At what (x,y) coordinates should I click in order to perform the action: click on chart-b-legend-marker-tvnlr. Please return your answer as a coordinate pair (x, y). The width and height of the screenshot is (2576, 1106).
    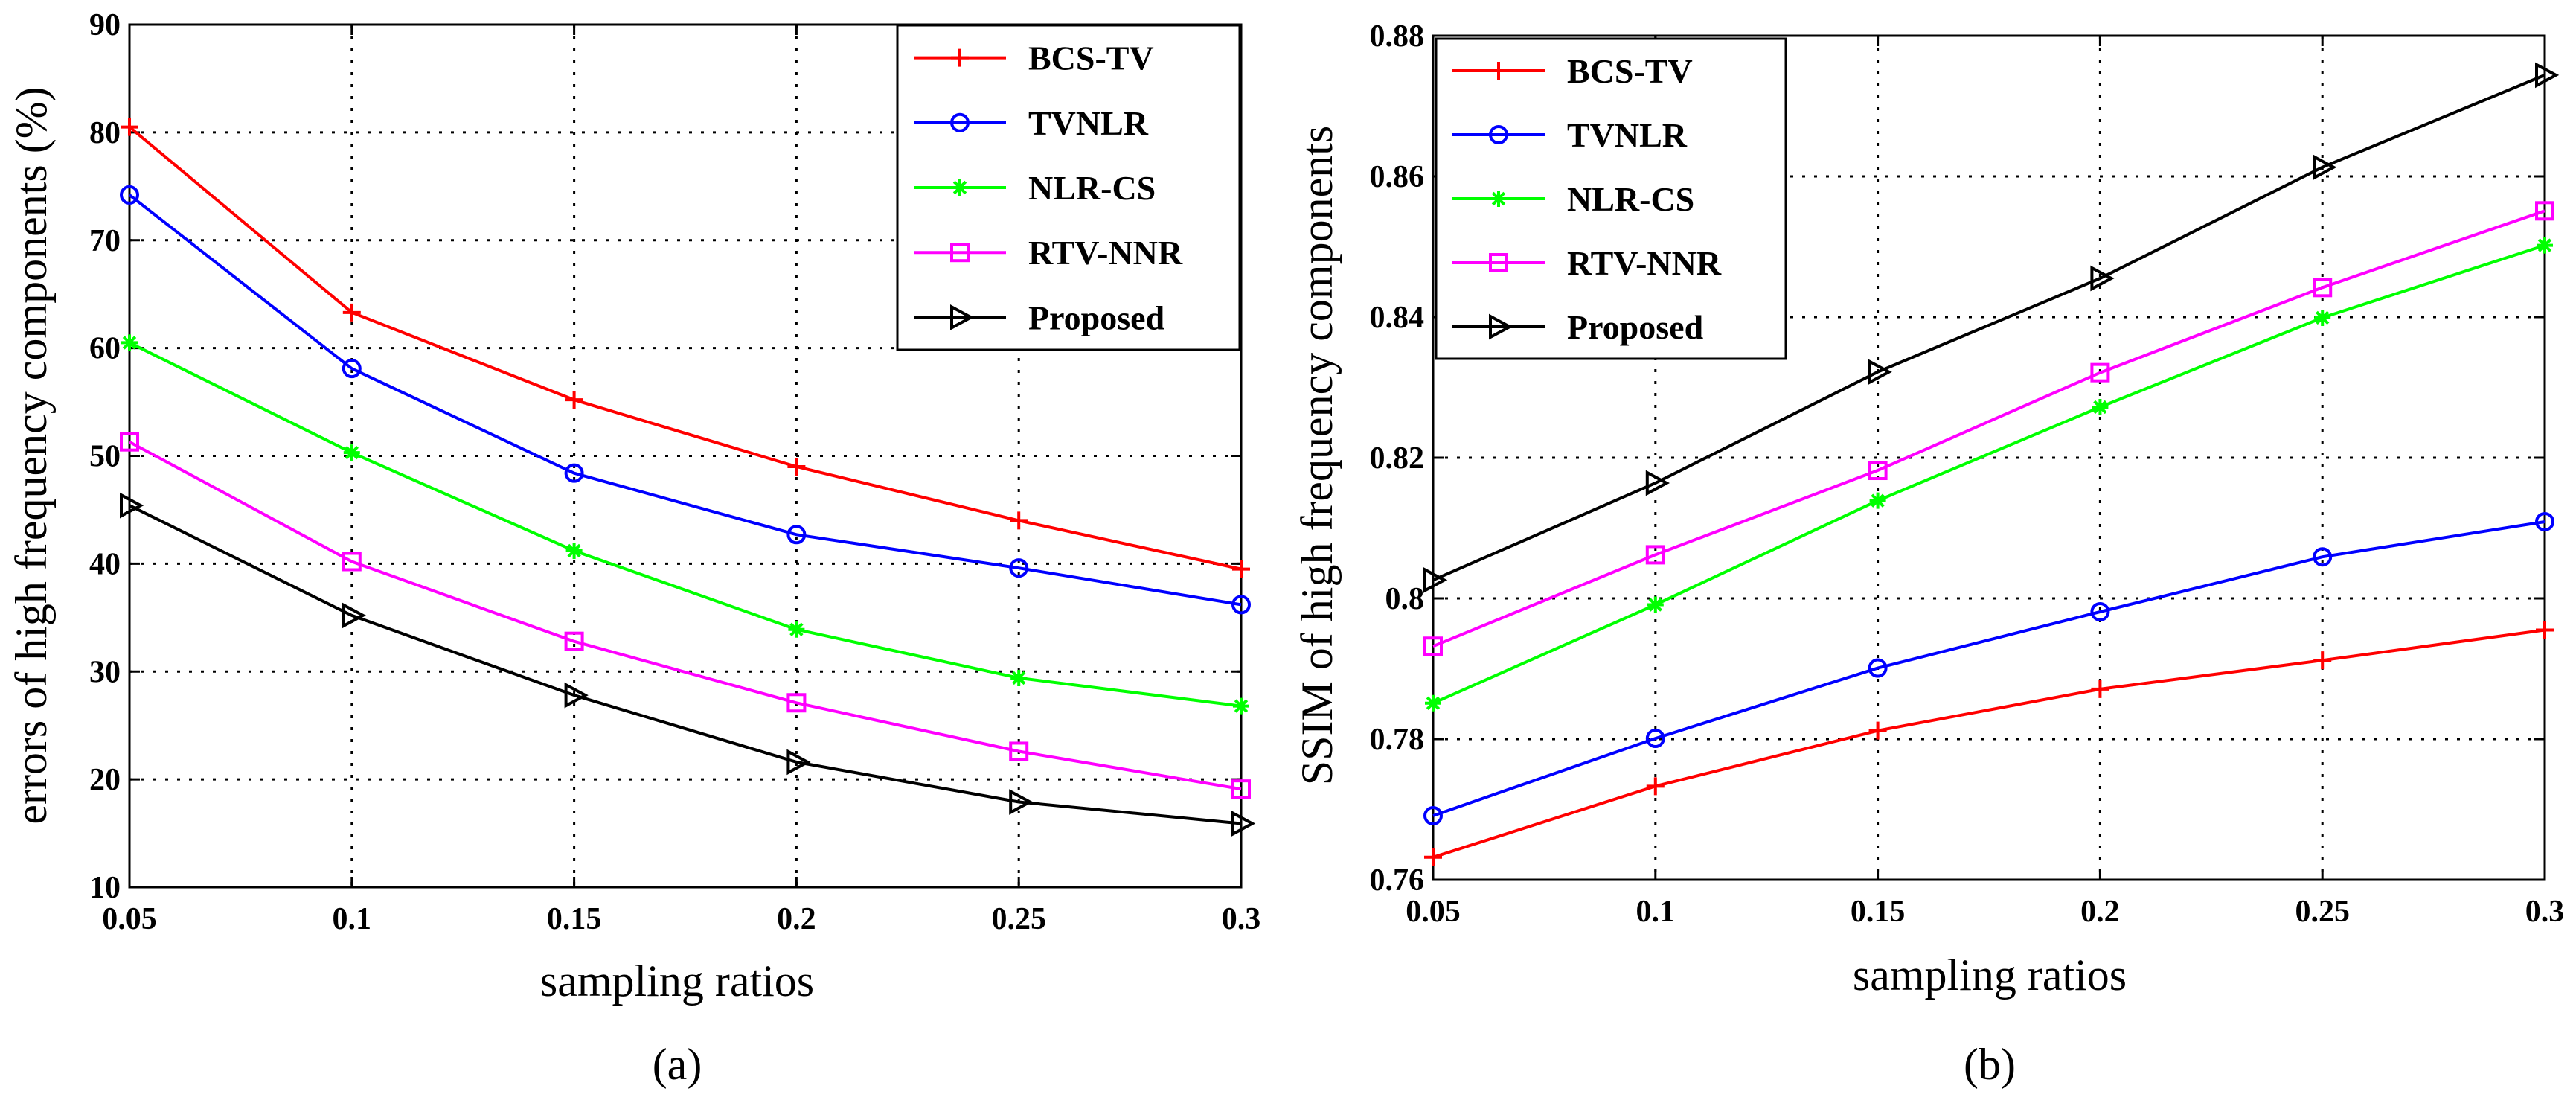
    Looking at the image, I should click on (1498, 135).